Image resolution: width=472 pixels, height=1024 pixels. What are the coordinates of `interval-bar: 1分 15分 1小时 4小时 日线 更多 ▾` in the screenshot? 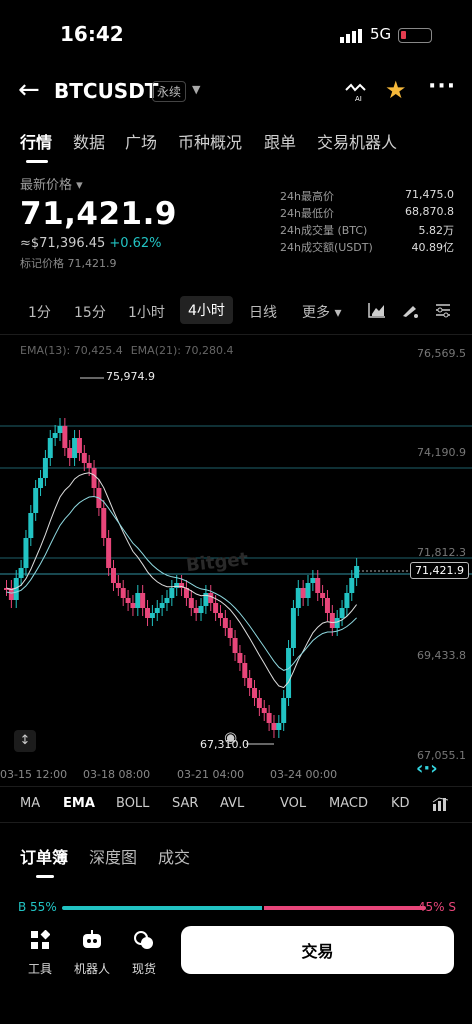 It's located at (236, 312).